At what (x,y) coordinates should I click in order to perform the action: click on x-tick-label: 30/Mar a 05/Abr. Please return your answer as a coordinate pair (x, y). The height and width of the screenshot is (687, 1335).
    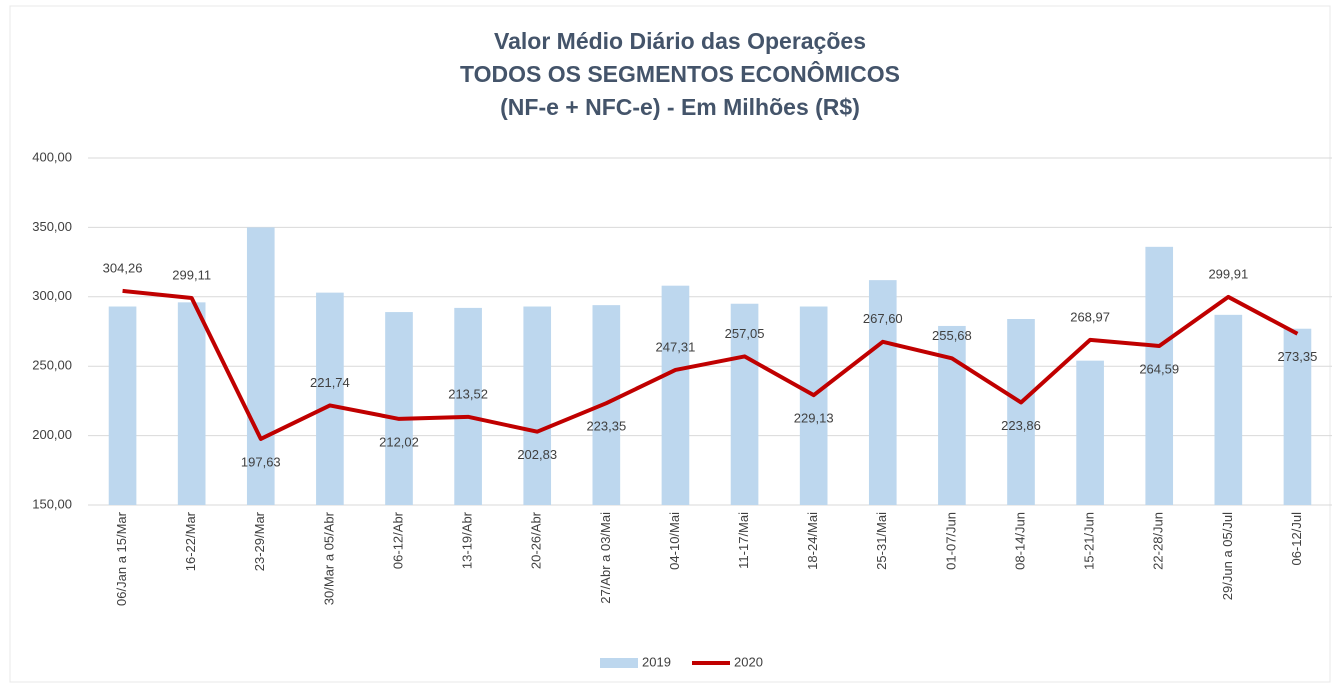
    Looking at the image, I should click on (328, 558).